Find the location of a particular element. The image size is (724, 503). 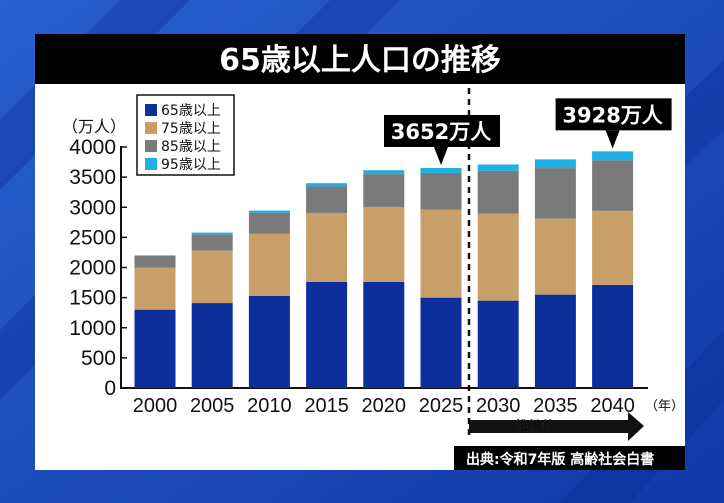

legend: 65歳以上 75歳以上 85歳以上 95歳以上 is located at coordinates (185, 135).